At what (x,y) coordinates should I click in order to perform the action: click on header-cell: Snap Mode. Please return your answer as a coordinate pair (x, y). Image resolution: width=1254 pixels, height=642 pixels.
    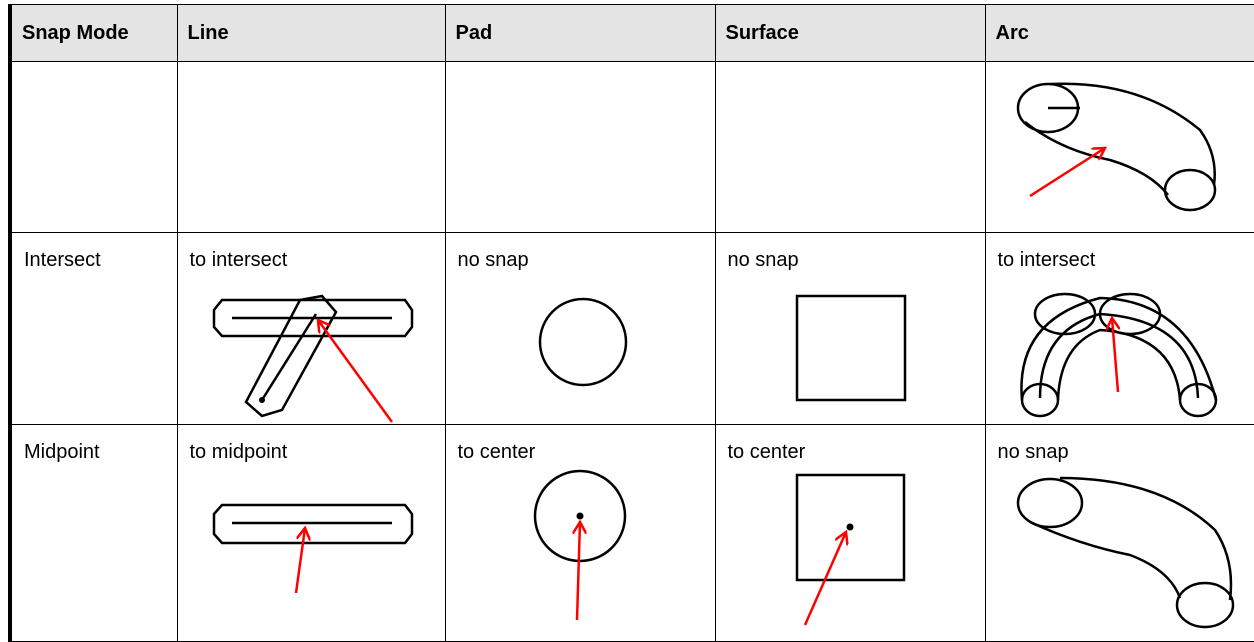
    Looking at the image, I should click on (93, 33).